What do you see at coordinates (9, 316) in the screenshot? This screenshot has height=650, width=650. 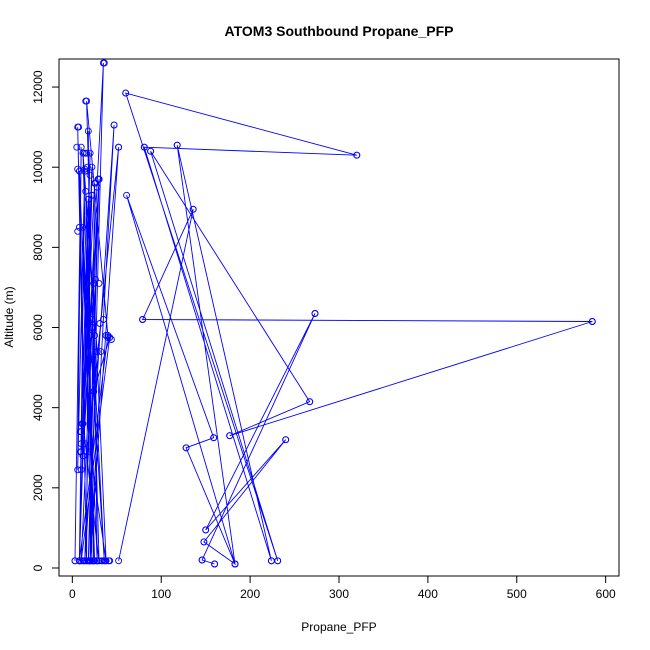 I see `y-axis-label: Altitude (m)` at bounding box center [9, 316].